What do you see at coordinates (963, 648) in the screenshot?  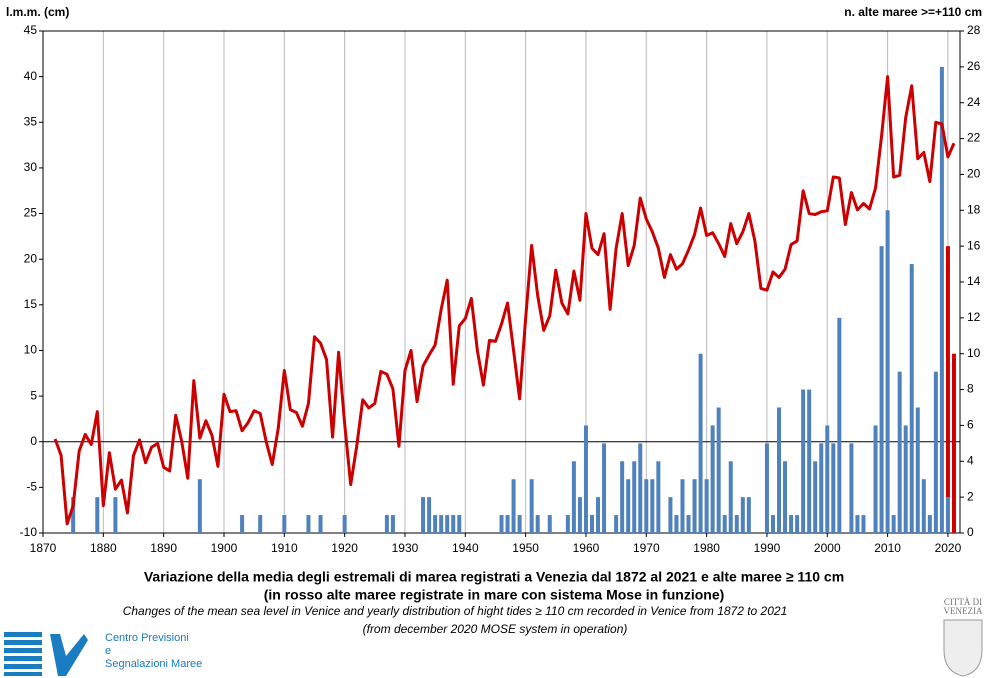 I see `crest` at bounding box center [963, 648].